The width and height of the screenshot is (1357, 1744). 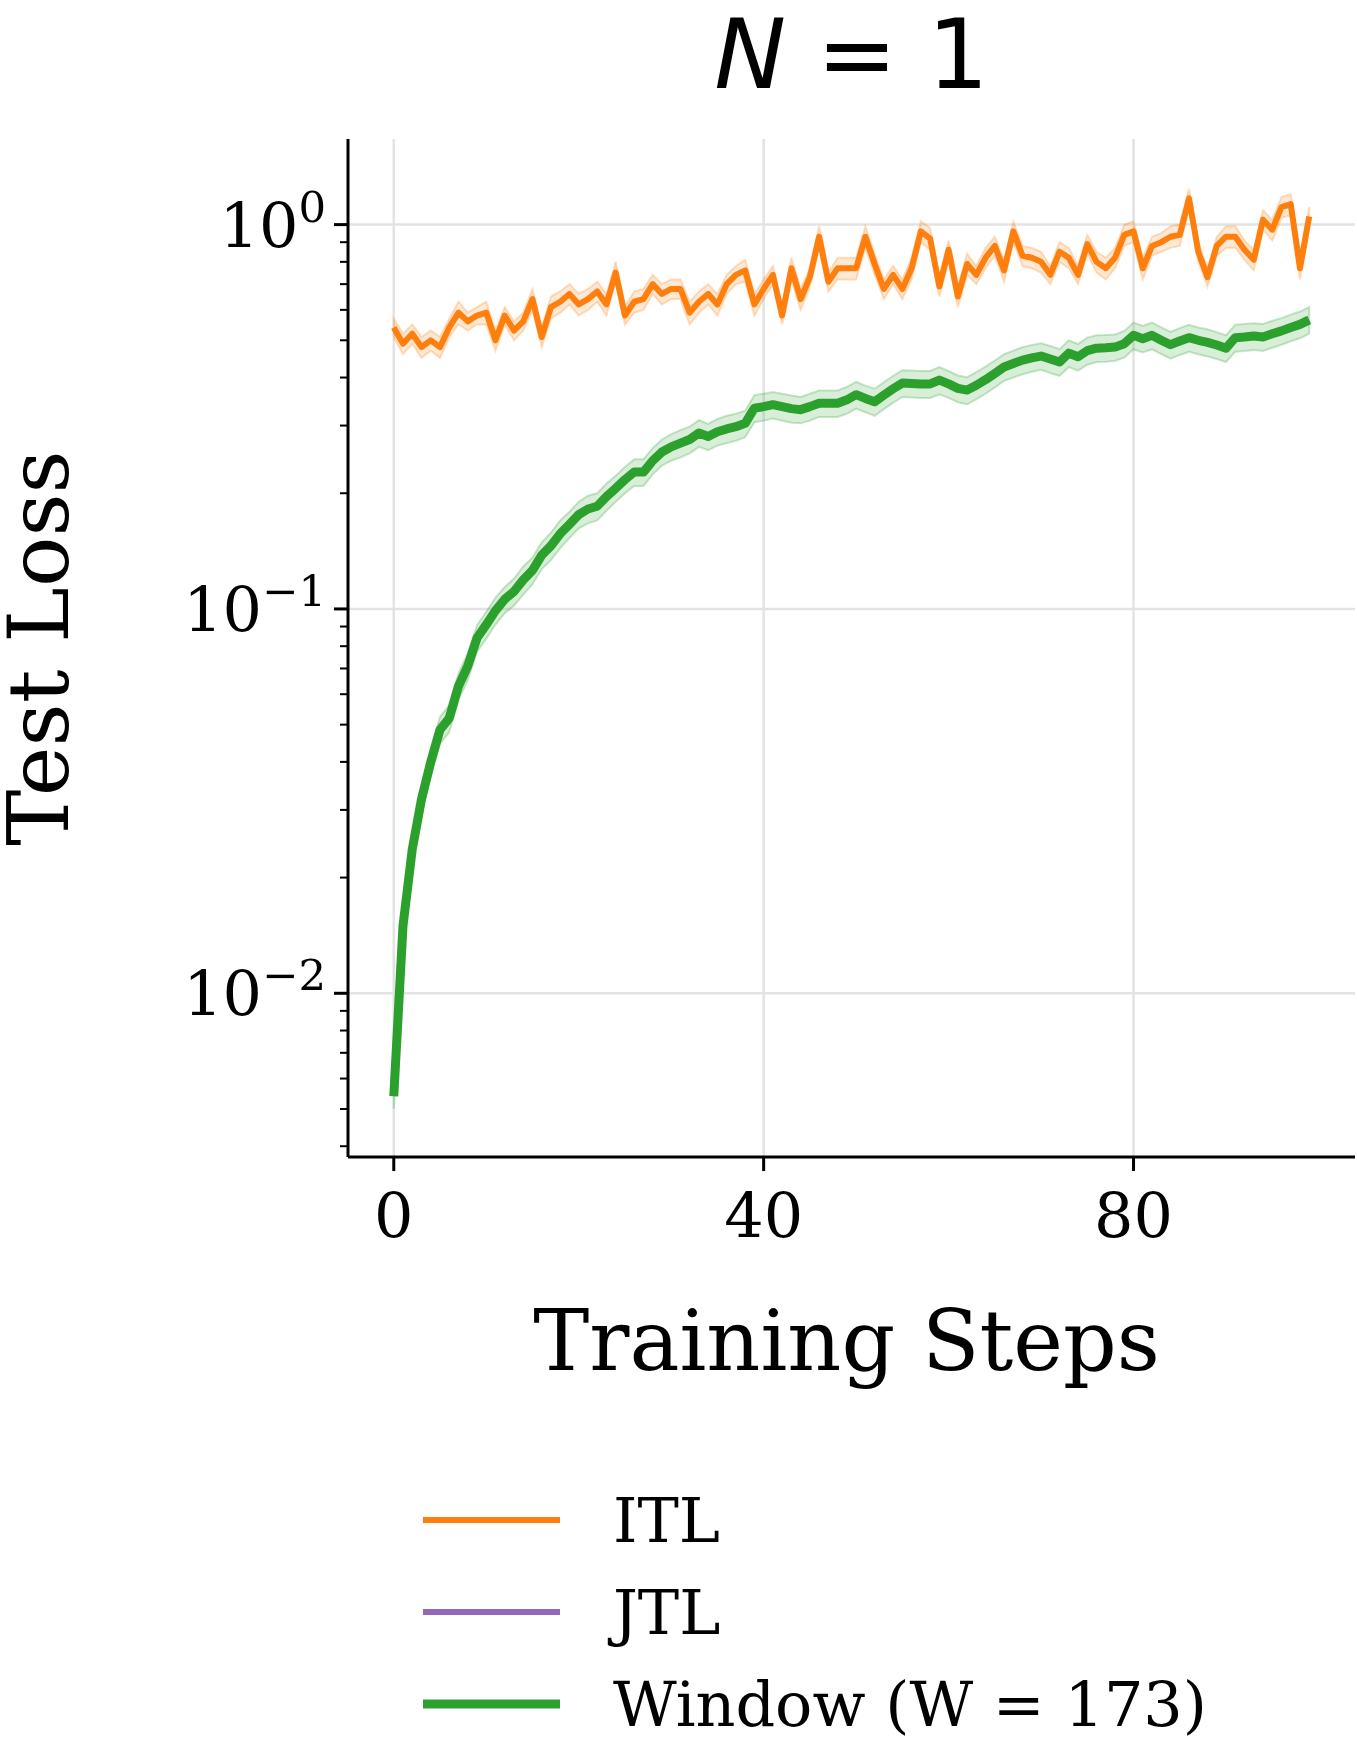 I want to click on y-tick-label: 10$^{0}$, so click(x=272, y=221).